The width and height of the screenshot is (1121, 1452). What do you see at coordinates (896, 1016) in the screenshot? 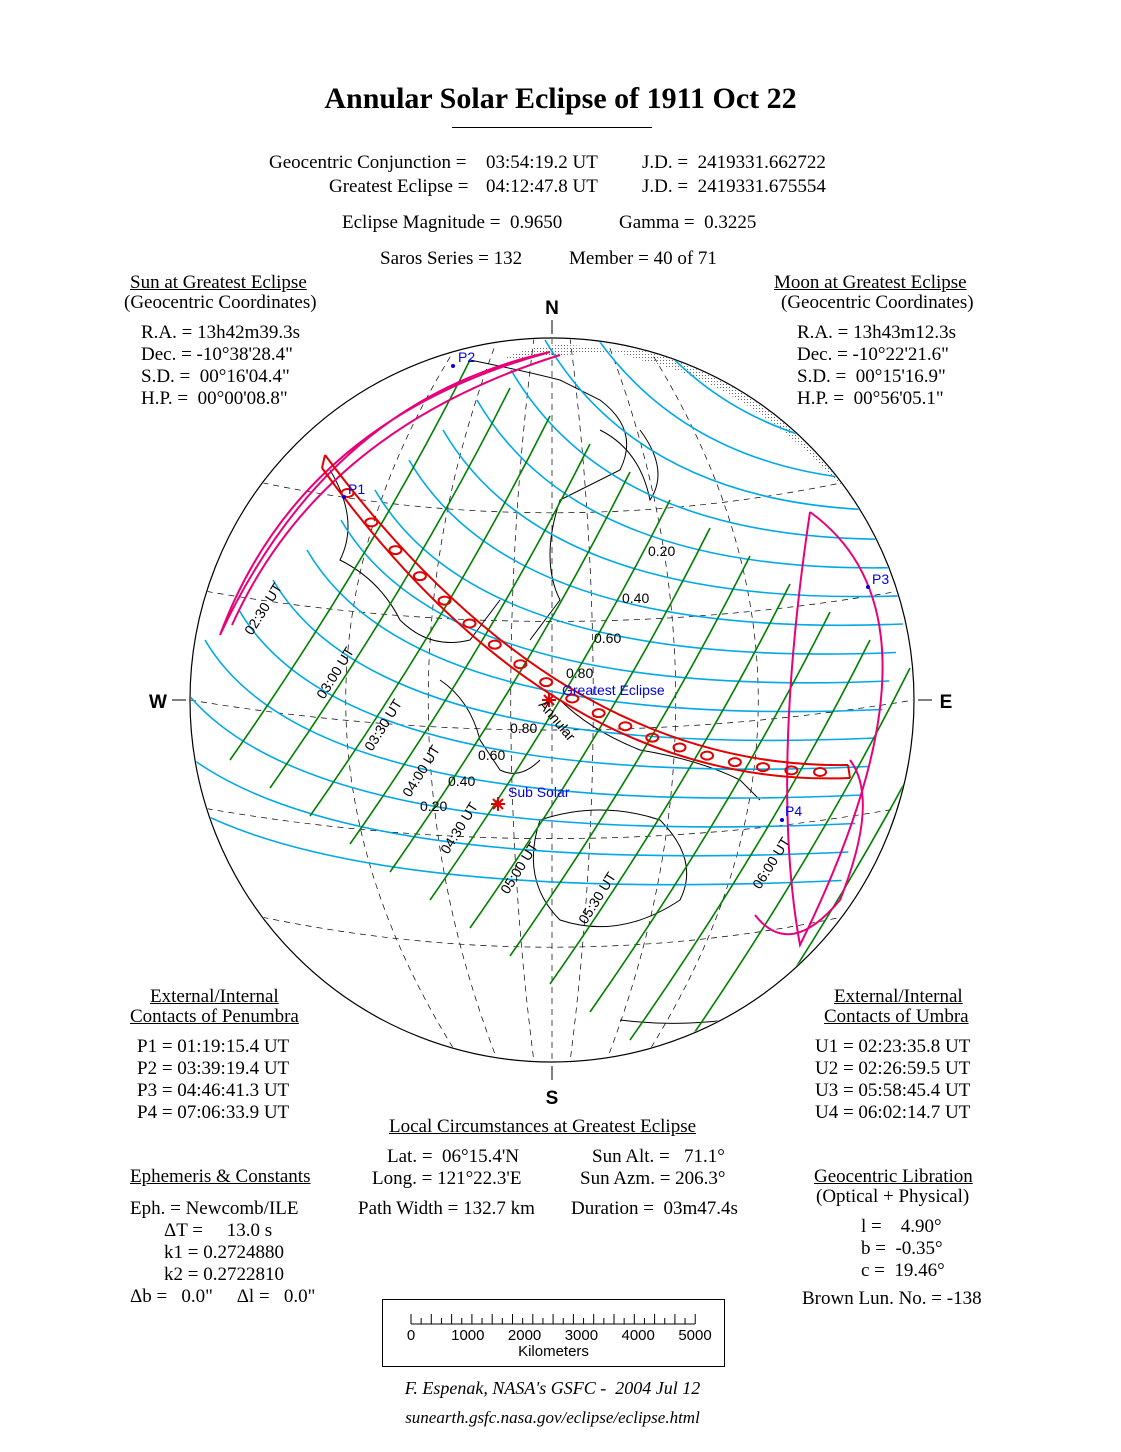
I see `umbra-subtitle: Contacts of Umbra` at bounding box center [896, 1016].